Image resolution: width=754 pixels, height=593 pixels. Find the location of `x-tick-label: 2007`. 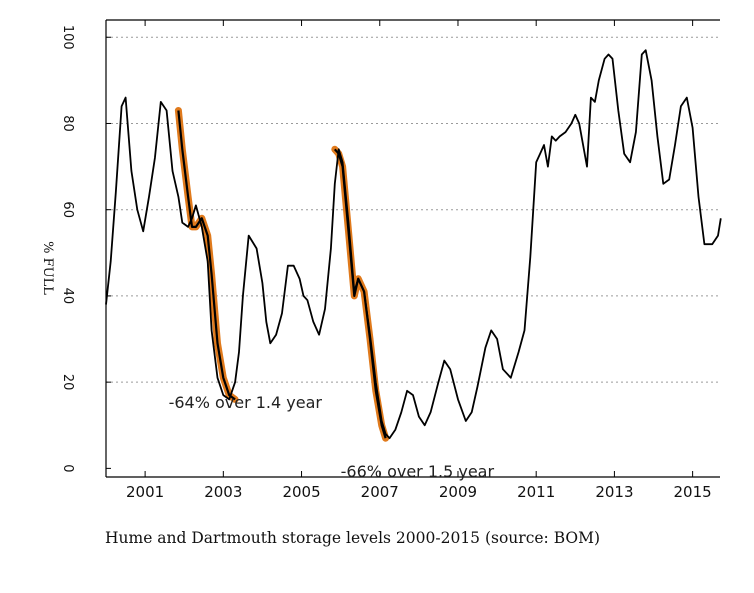

x-tick-label: 2007 is located at coordinates (380, 492).